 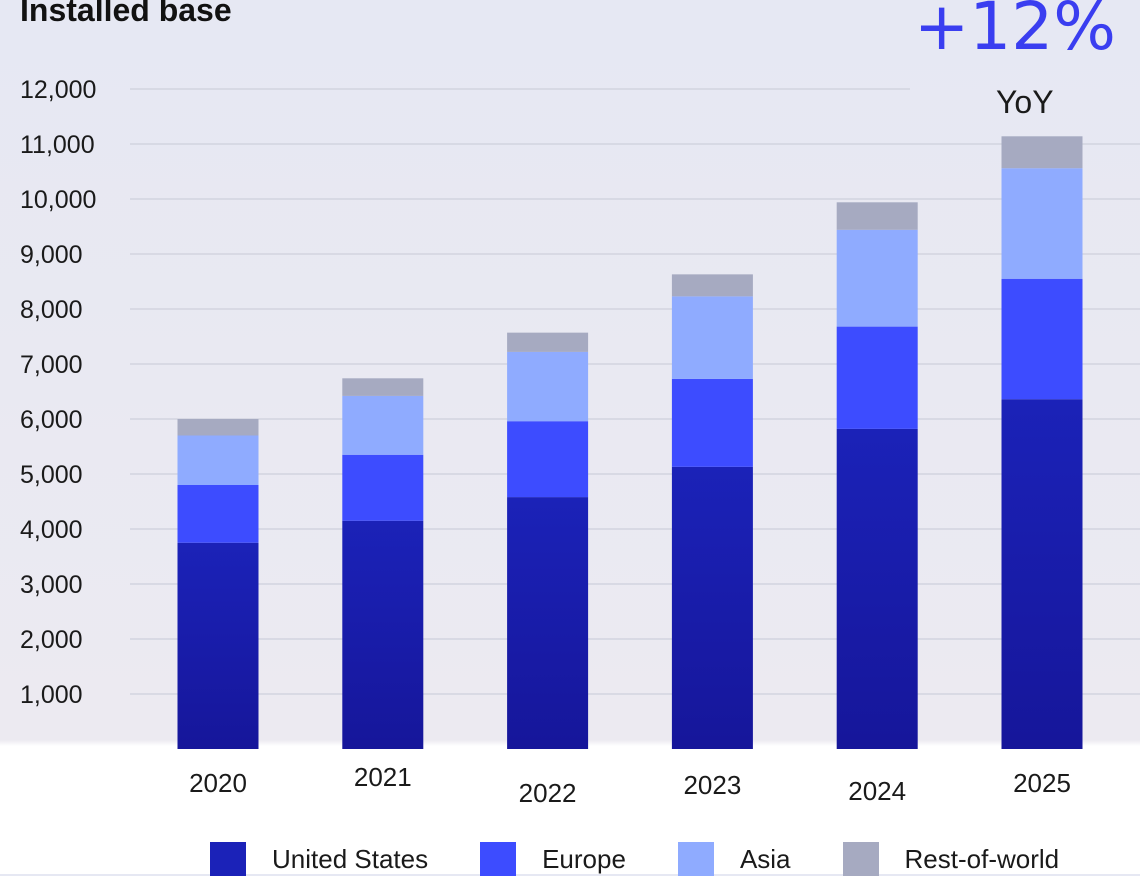 What do you see at coordinates (51, 475) in the screenshot?
I see `y-tick-label: 5,000` at bounding box center [51, 475].